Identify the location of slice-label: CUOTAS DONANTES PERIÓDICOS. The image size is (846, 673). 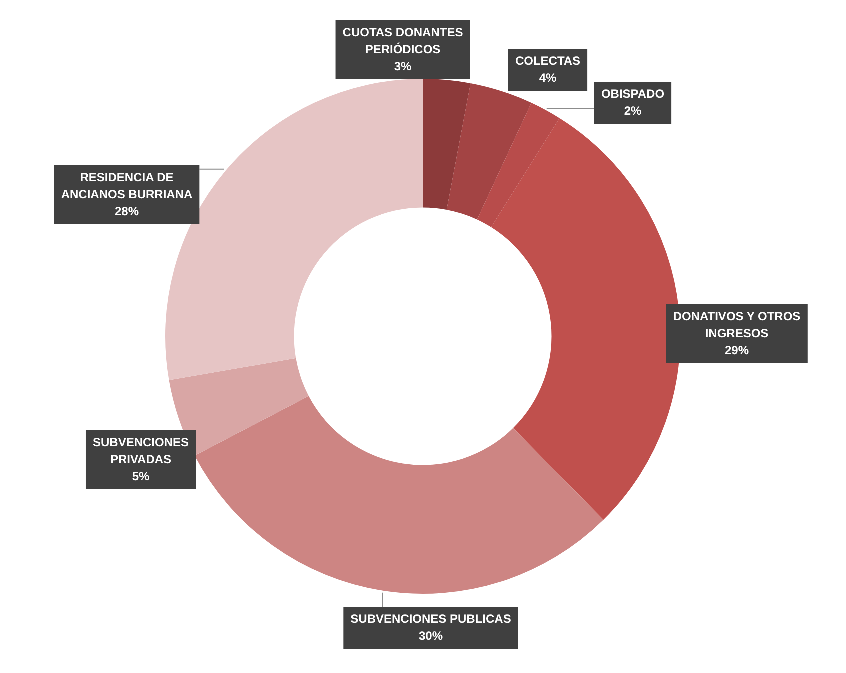
(403, 40).